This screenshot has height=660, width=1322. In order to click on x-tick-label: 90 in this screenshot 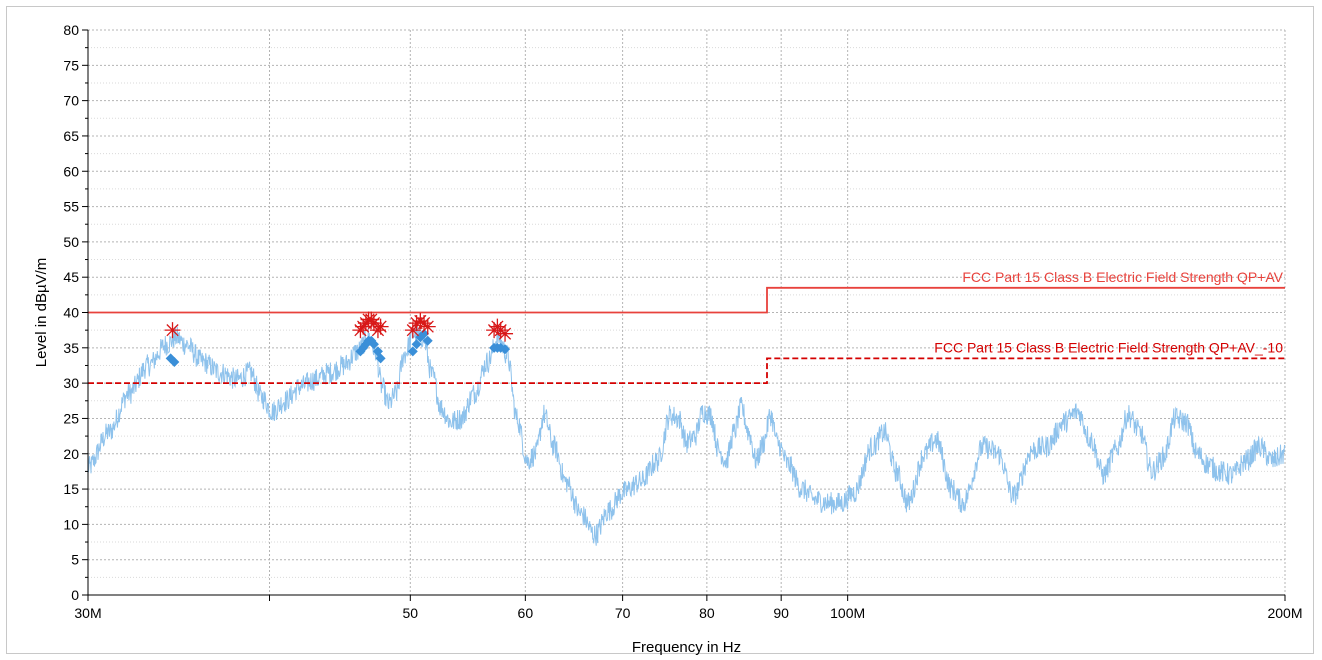, I will do `click(781, 613)`.